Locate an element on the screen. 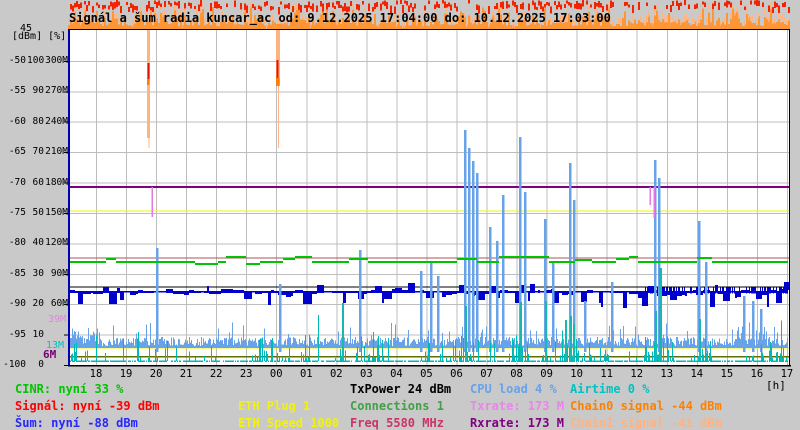 Image resolution: width=800 pixels, height=430 pixels. y-axis-units: [dBm] [%] is located at coordinates (39, 36).